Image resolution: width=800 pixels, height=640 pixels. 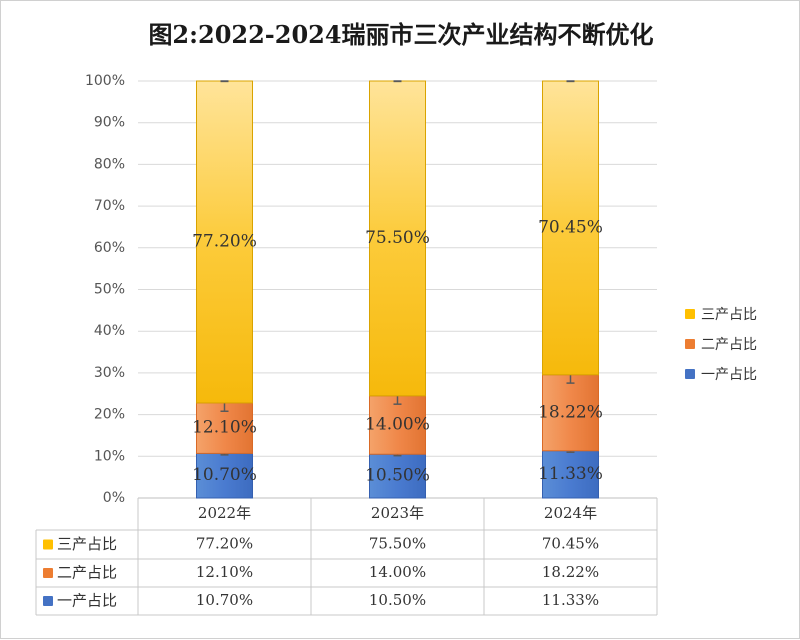 What do you see at coordinates (570, 513) in the screenshot?
I see `table-header-category: 2024年` at bounding box center [570, 513].